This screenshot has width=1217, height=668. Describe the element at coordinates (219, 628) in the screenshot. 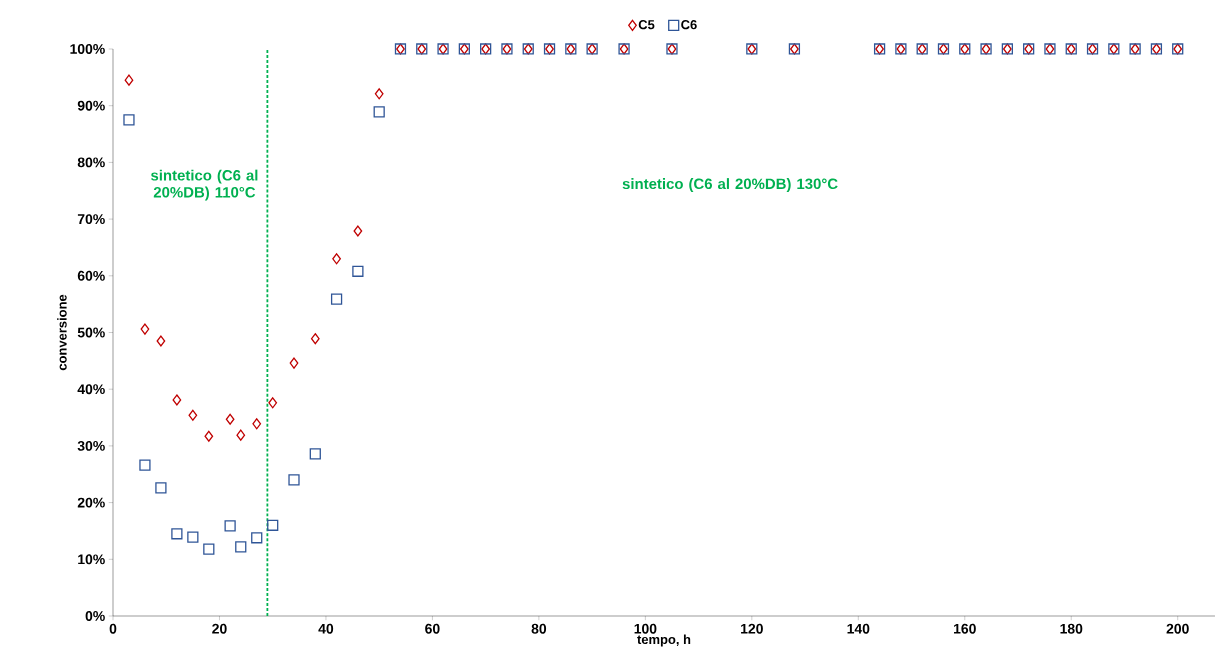

I see `x-tick-label: 20` at that location.